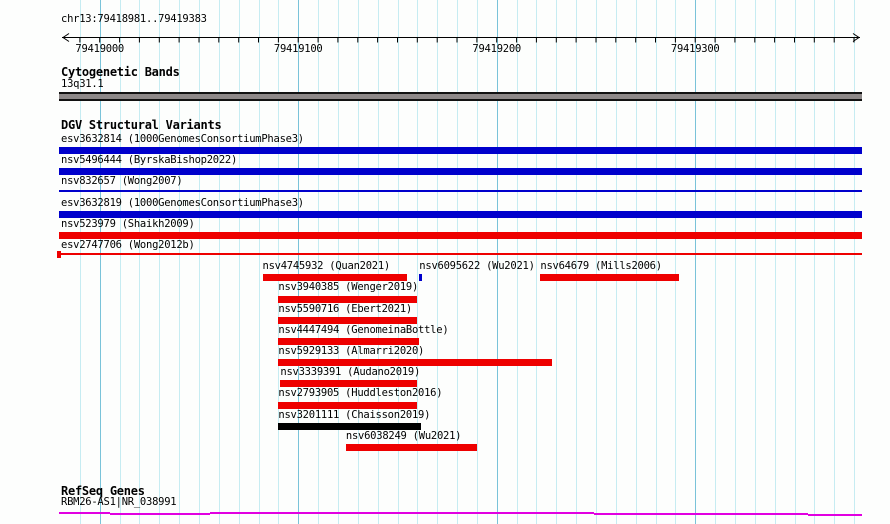 The width and height of the screenshot is (890, 524). I want to click on variant-label: nsv4745932 (Quan2021), so click(326, 266).